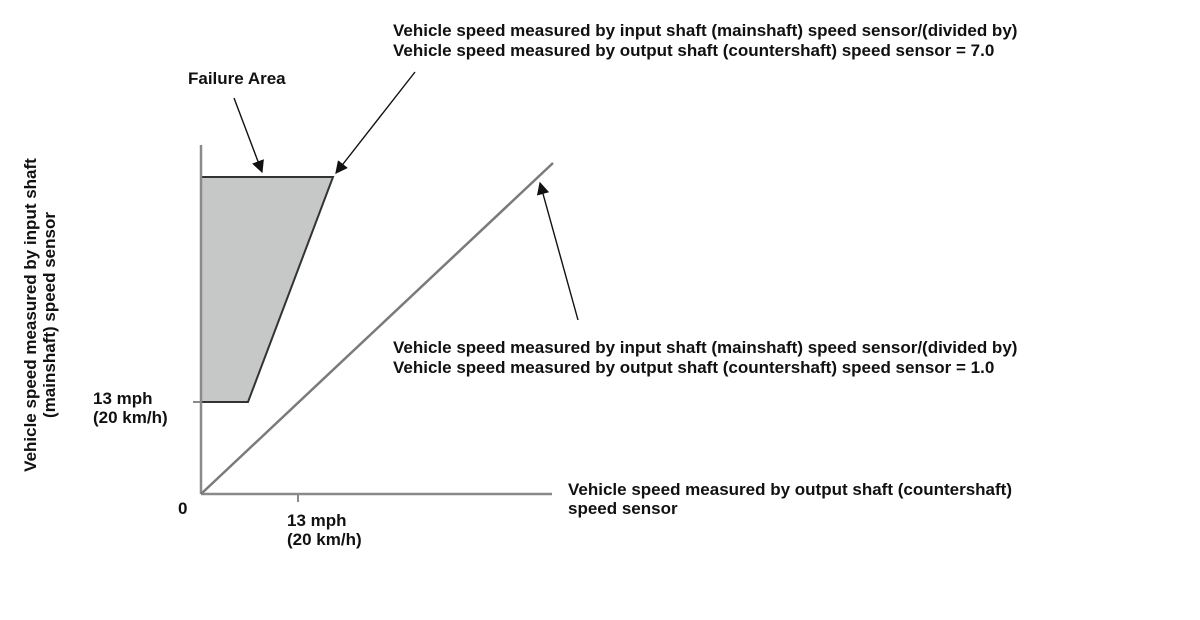  Describe the element at coordinates (182, 508) in the screenshot. I see `origin-label: 0` at that location.